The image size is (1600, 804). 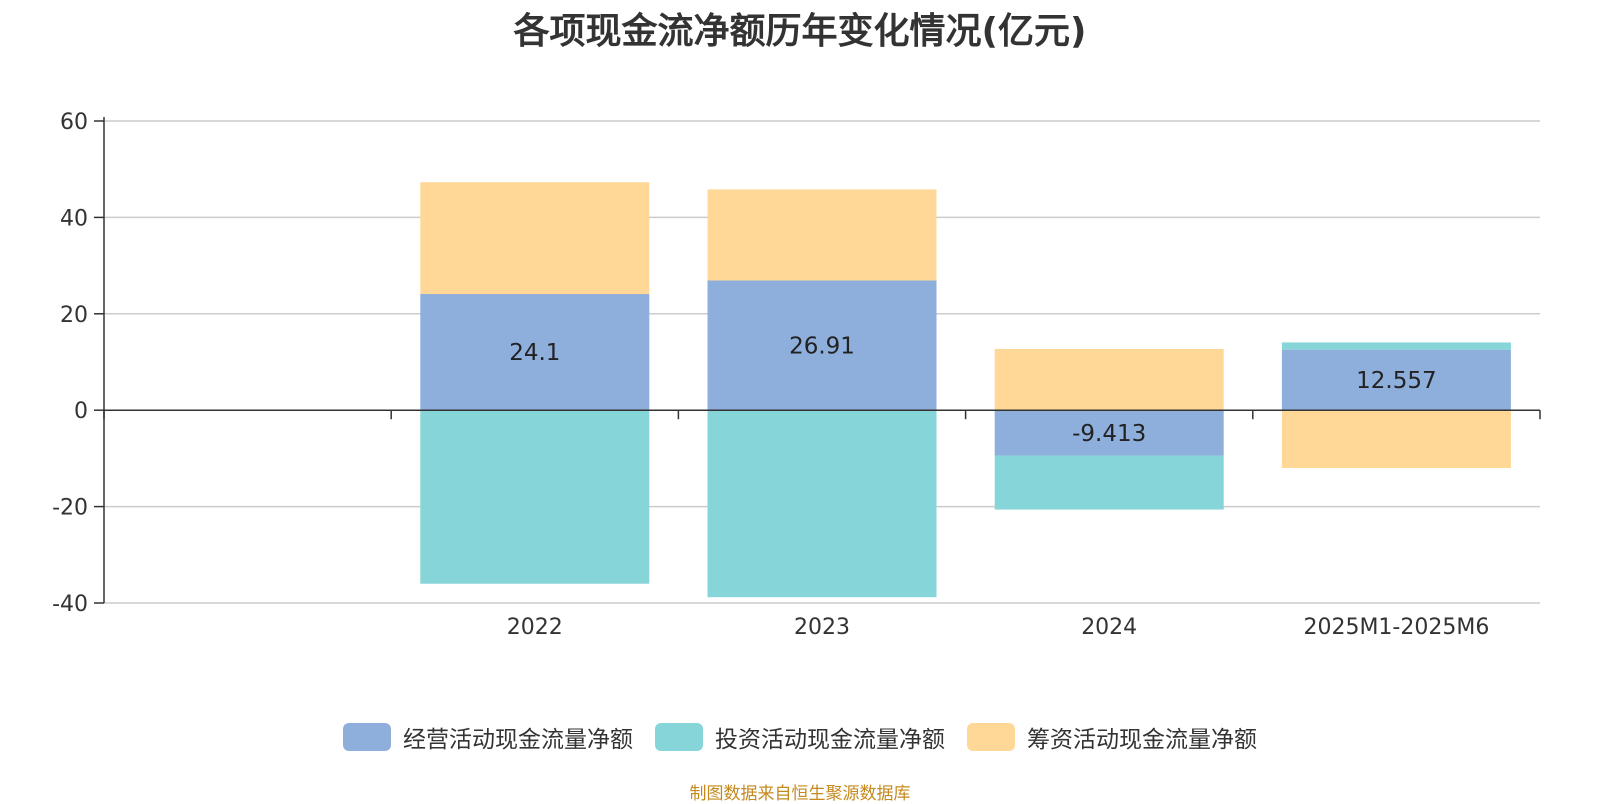 I want to click on source-note: 制图数据来自恒生聚源数据库, so click(x=800, y=794).